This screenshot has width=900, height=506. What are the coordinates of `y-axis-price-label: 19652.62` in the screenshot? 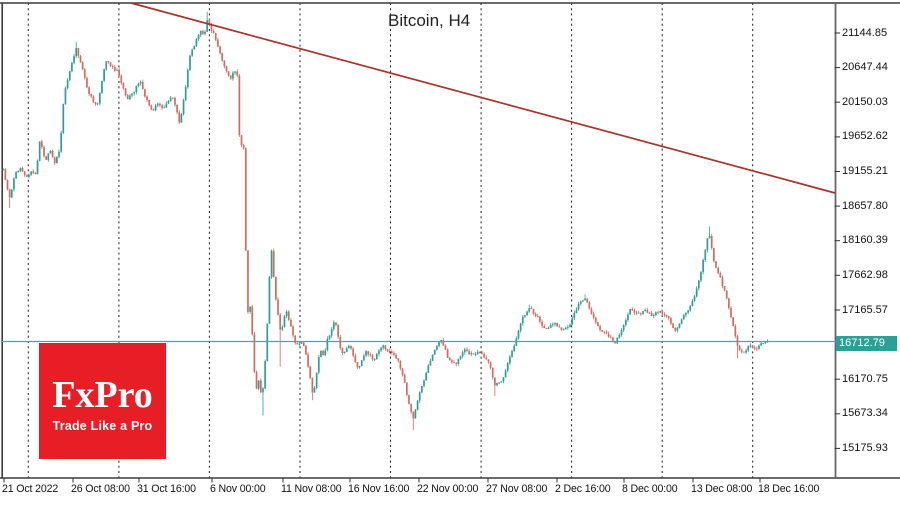 It's located at (865, 136).